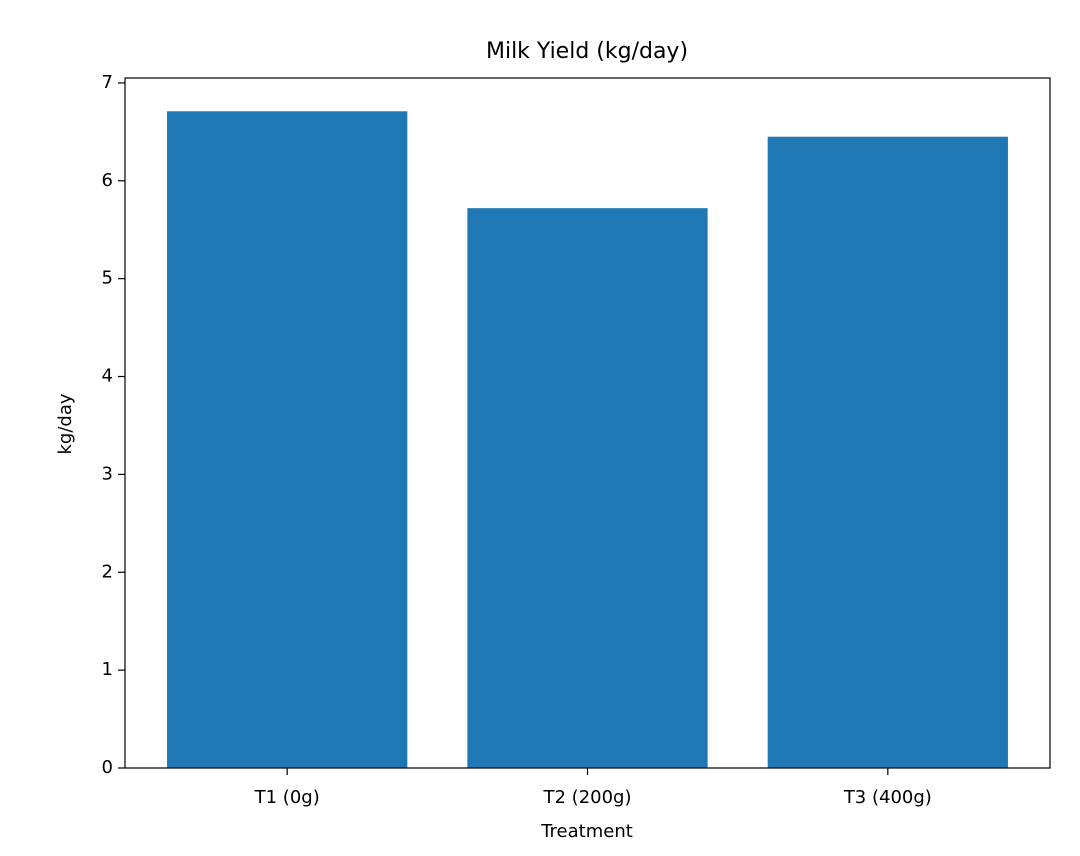  What do you see at coordinates (107, 82) in the screenshot?
I see `y-tick-label: 7` at bounding box center [107, 82].